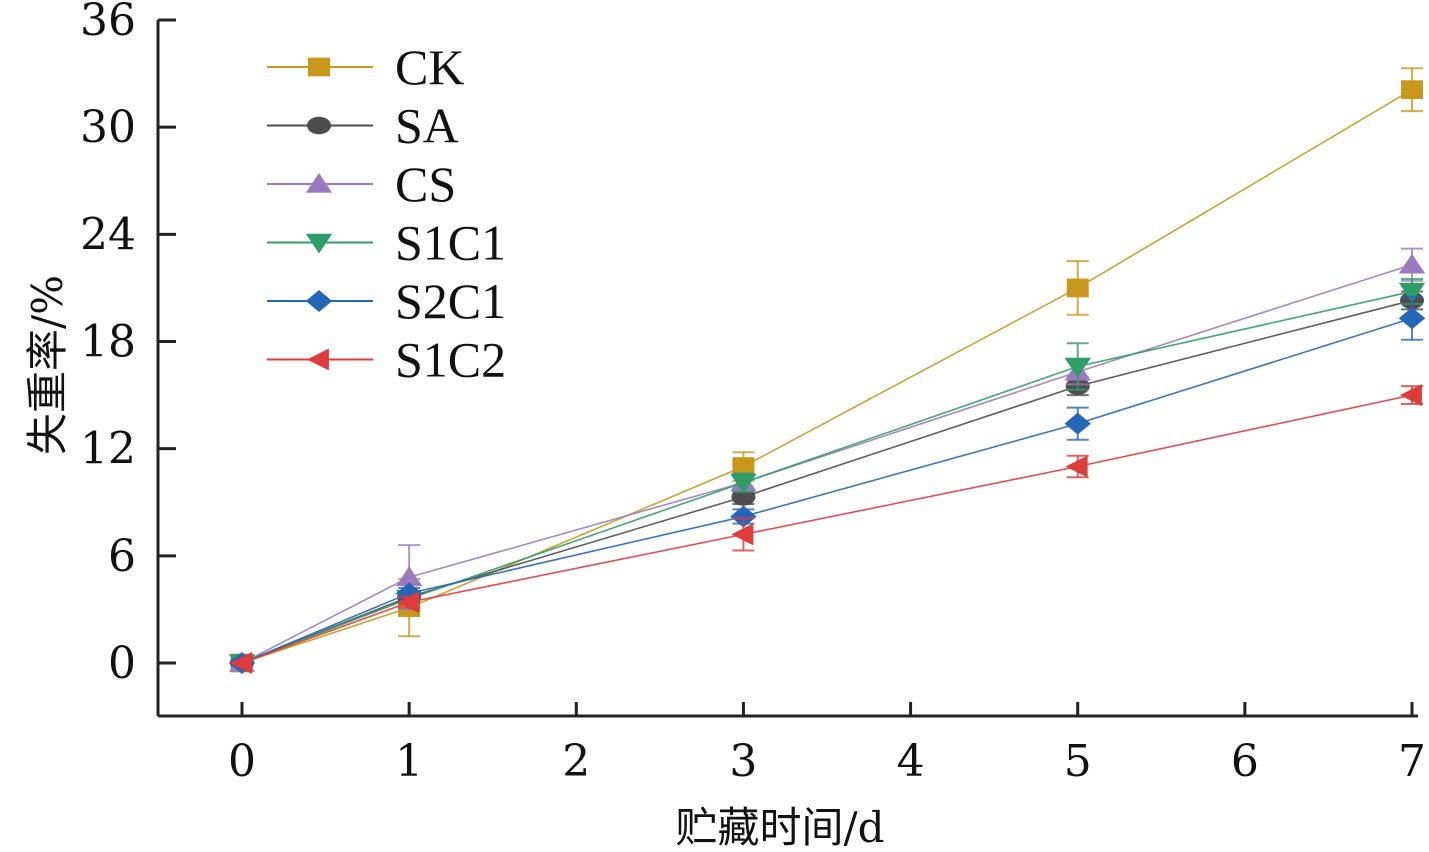 The height and width of the screenshot is (852, 1429). Describe the element at coordinates (427, 126) in the screenshot. I see `legend-label: SA` at that location.